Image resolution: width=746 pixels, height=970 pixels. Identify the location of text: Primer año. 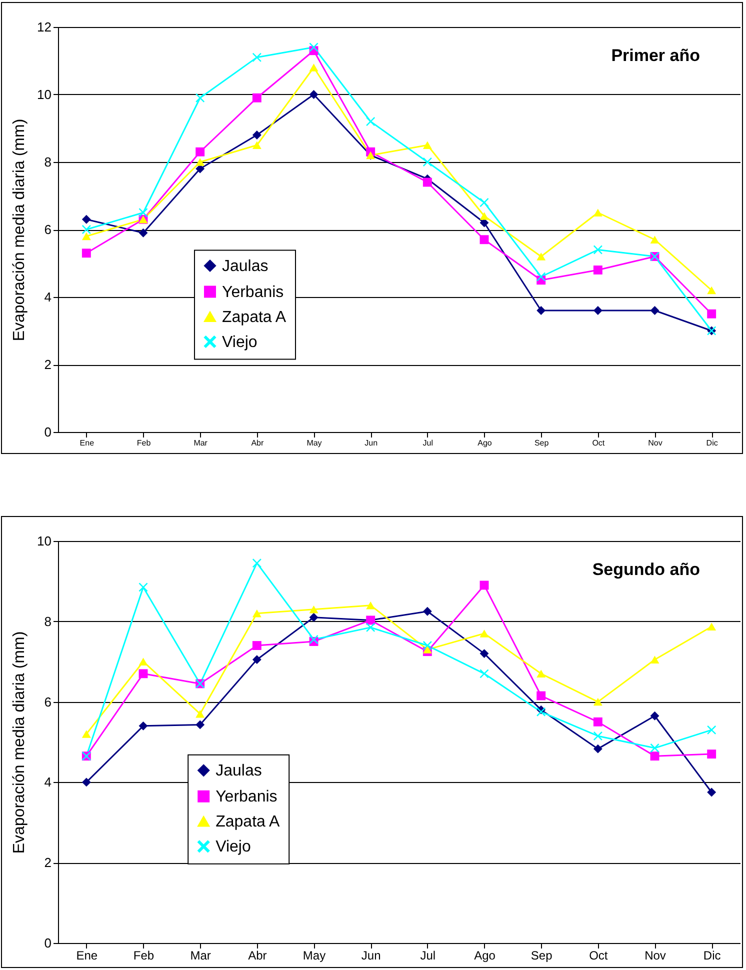
(655, 55).